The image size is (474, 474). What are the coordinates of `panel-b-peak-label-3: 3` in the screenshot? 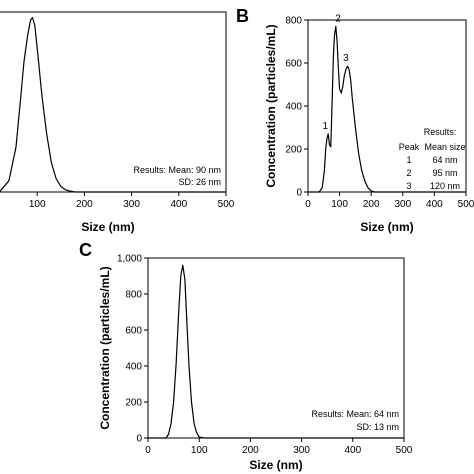 It's located at (346, 58).